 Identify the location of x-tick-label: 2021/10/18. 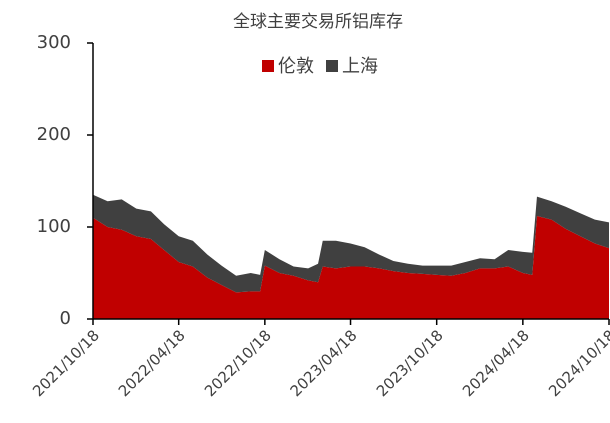
(66, 363).